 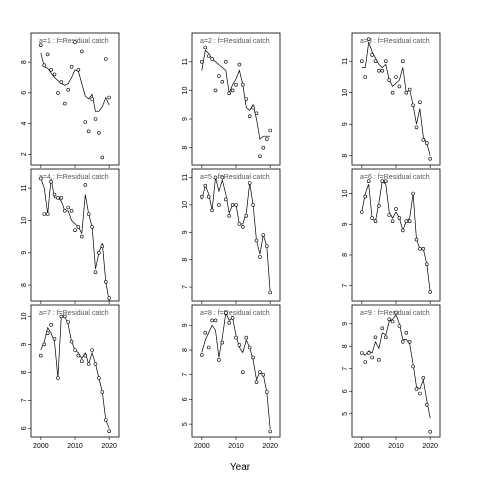 What do you see at coordinates (185, 399) in the screenshot?
I see `y-tick-label: 6` at bounding box center [185, 399].